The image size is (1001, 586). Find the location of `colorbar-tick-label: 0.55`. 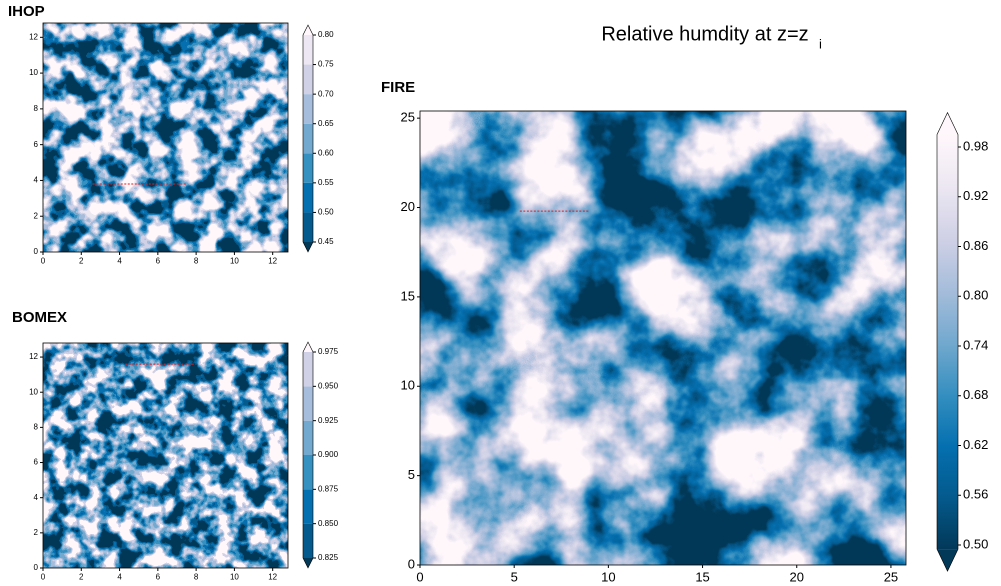

colorbar-tick-label: 0.55 is located at coordinates (326, 182).